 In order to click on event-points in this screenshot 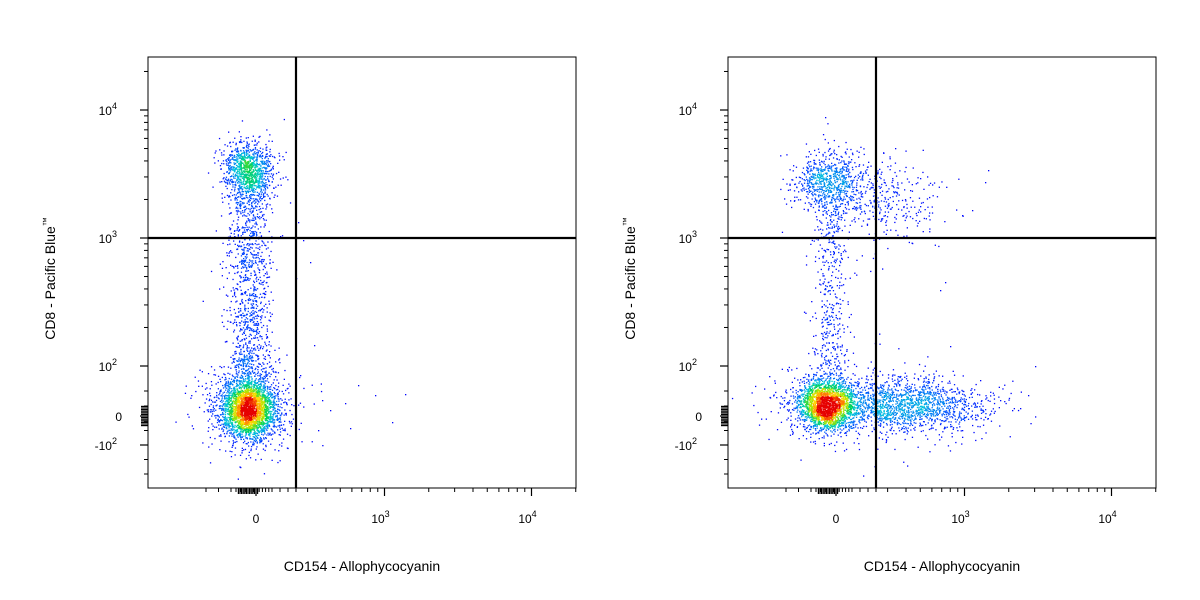, I will do `click(291, 299)`.